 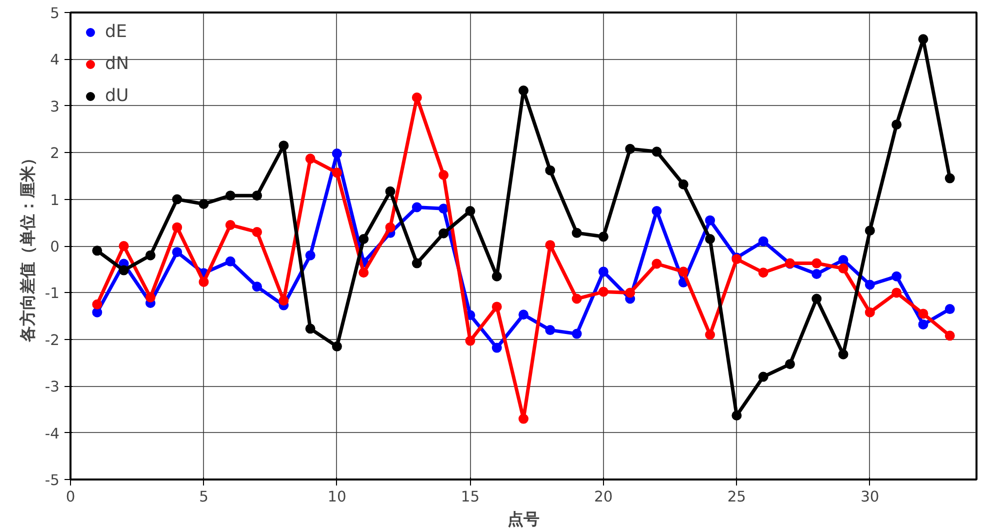 What do you see at coordinates (52, 433) in the screenshot?
I see `y-tick-label: -4` at bounding box center [52, 433].